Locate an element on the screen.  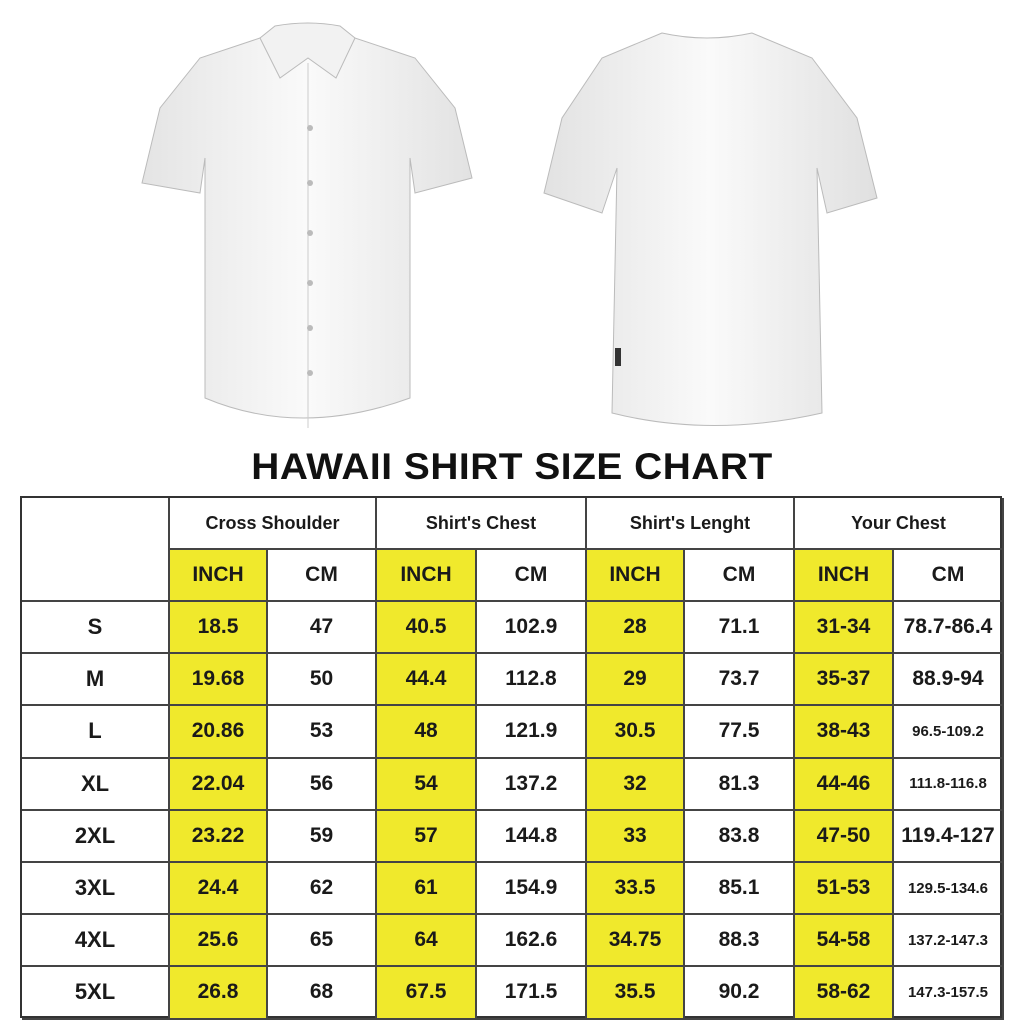
shirt-front-image is located at coordinates (307, 225).